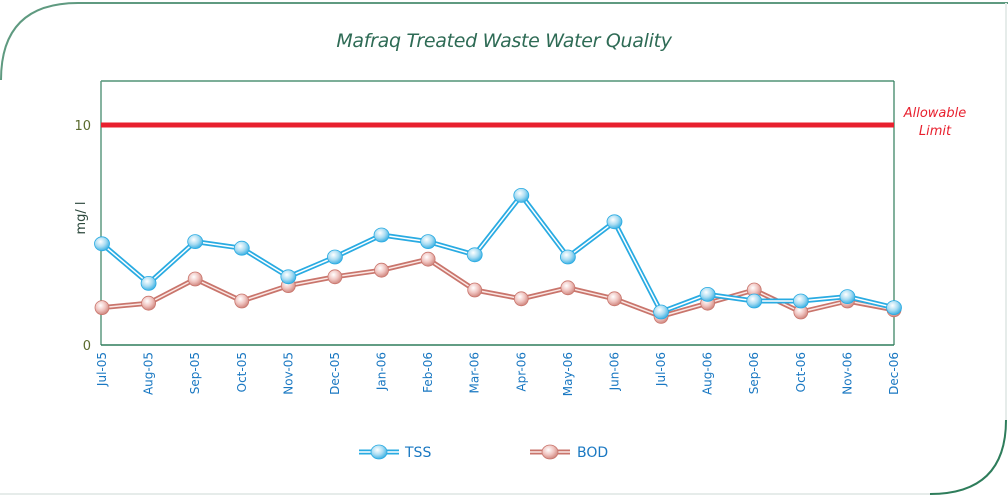 The image size is (1008, 496). I want to click on series-bod, so click(498, 287).